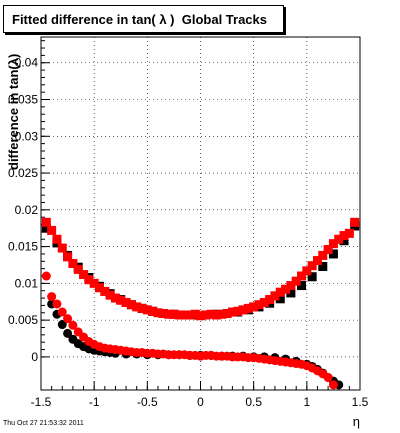 This screenshot has height=433, width=400. Describe the element at coordinates (43, 423) in the screenshot. I see `timestamp: Thu Oct 27 21:53:32 2011` at that location.